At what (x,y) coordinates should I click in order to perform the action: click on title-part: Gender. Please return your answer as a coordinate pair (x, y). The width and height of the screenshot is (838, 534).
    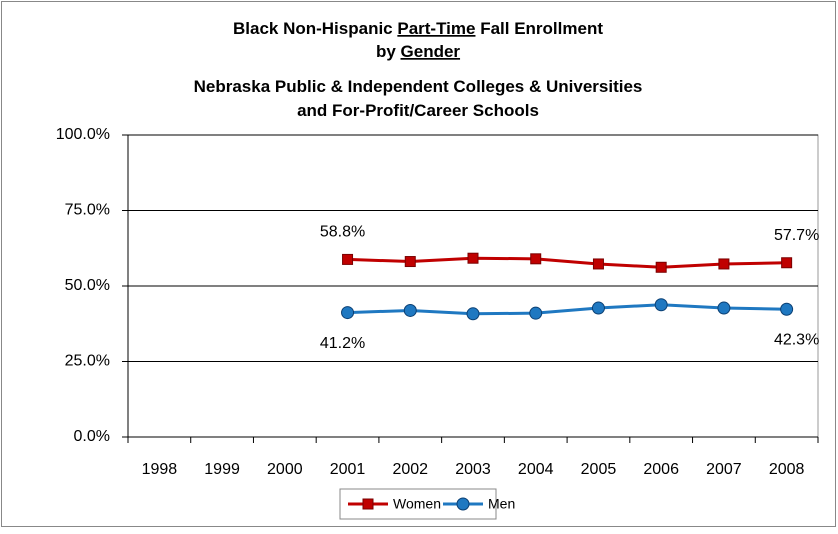
    Looking at the image, I should click on (431, 51).